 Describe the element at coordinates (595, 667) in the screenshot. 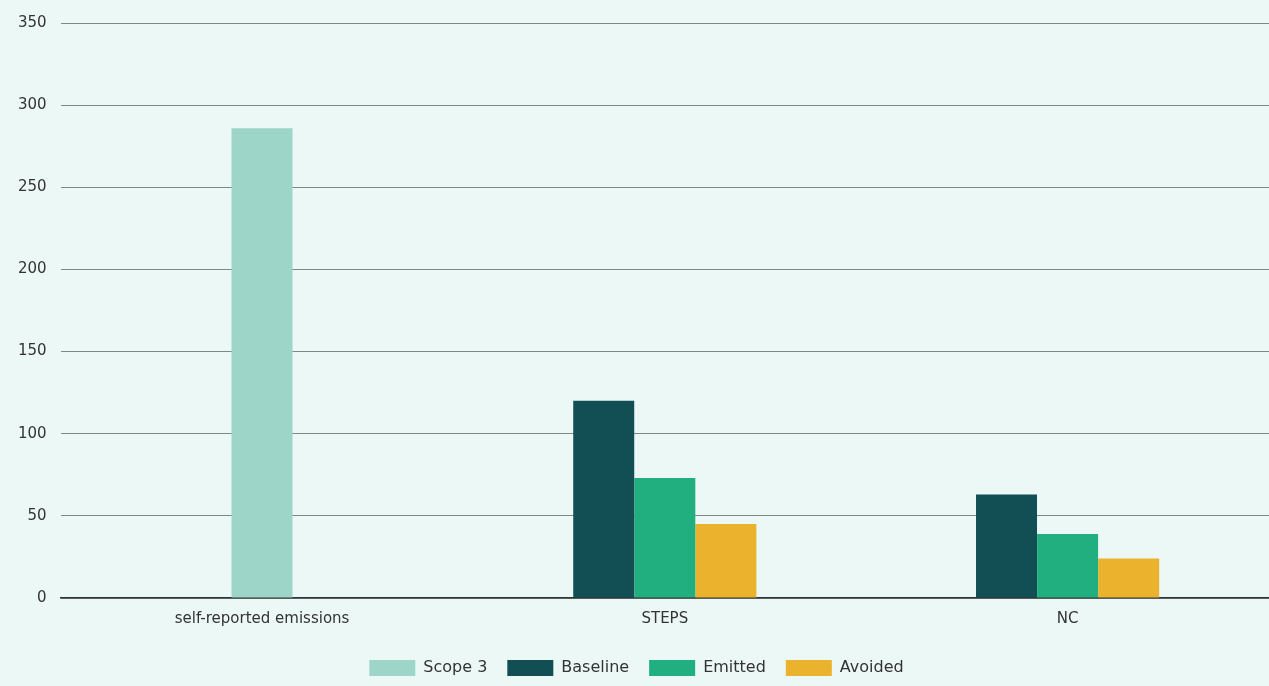

I see `legend-label: Baseline` at that location.